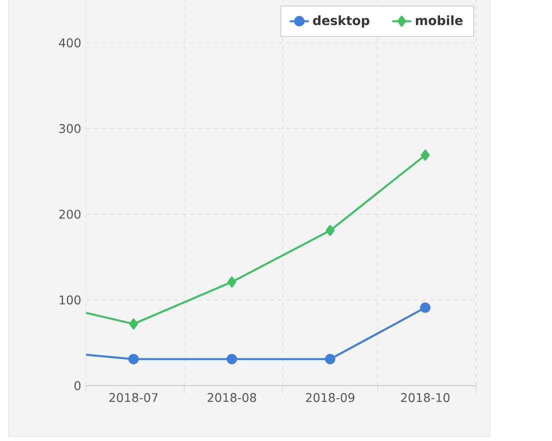  What do you see at coordinates (77, 385) in the screenshot?
I see `y-tick-label: 0` at bounding box center [77, 385].